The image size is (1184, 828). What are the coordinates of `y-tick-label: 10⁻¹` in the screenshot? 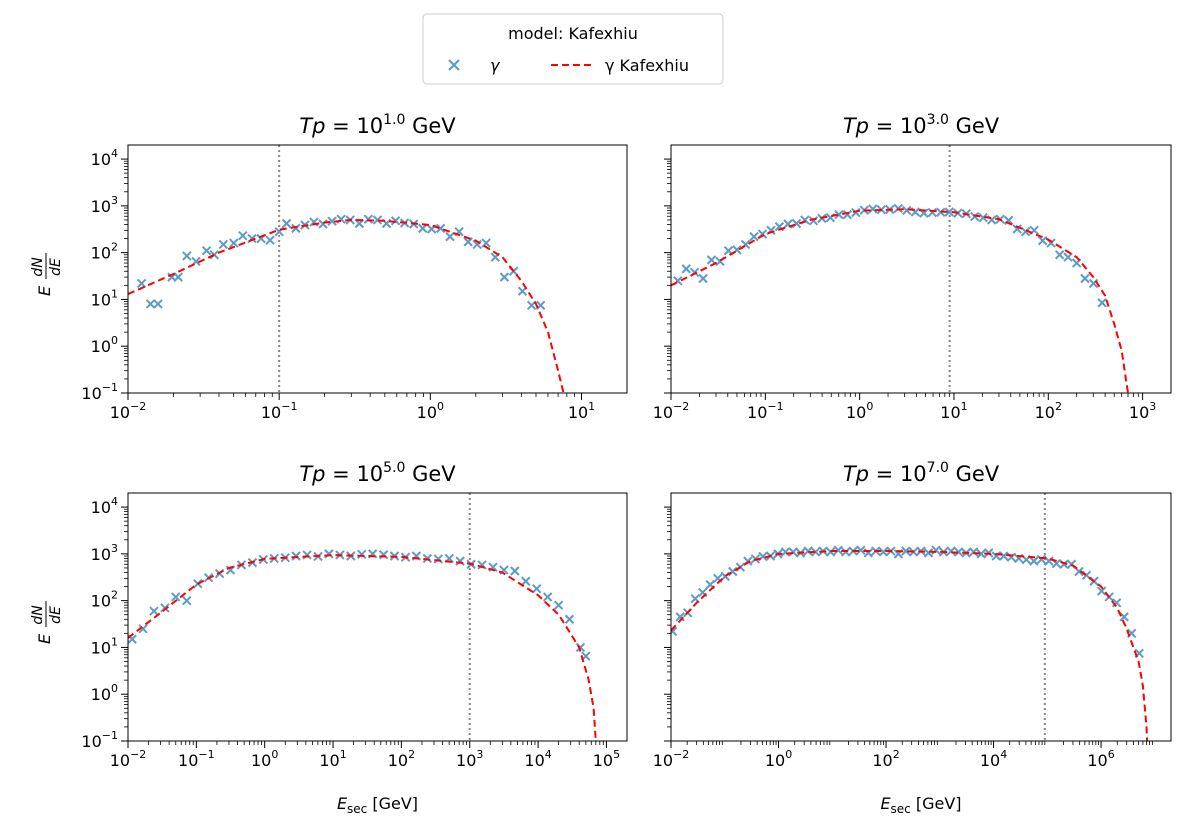 It's located at (99, 740).